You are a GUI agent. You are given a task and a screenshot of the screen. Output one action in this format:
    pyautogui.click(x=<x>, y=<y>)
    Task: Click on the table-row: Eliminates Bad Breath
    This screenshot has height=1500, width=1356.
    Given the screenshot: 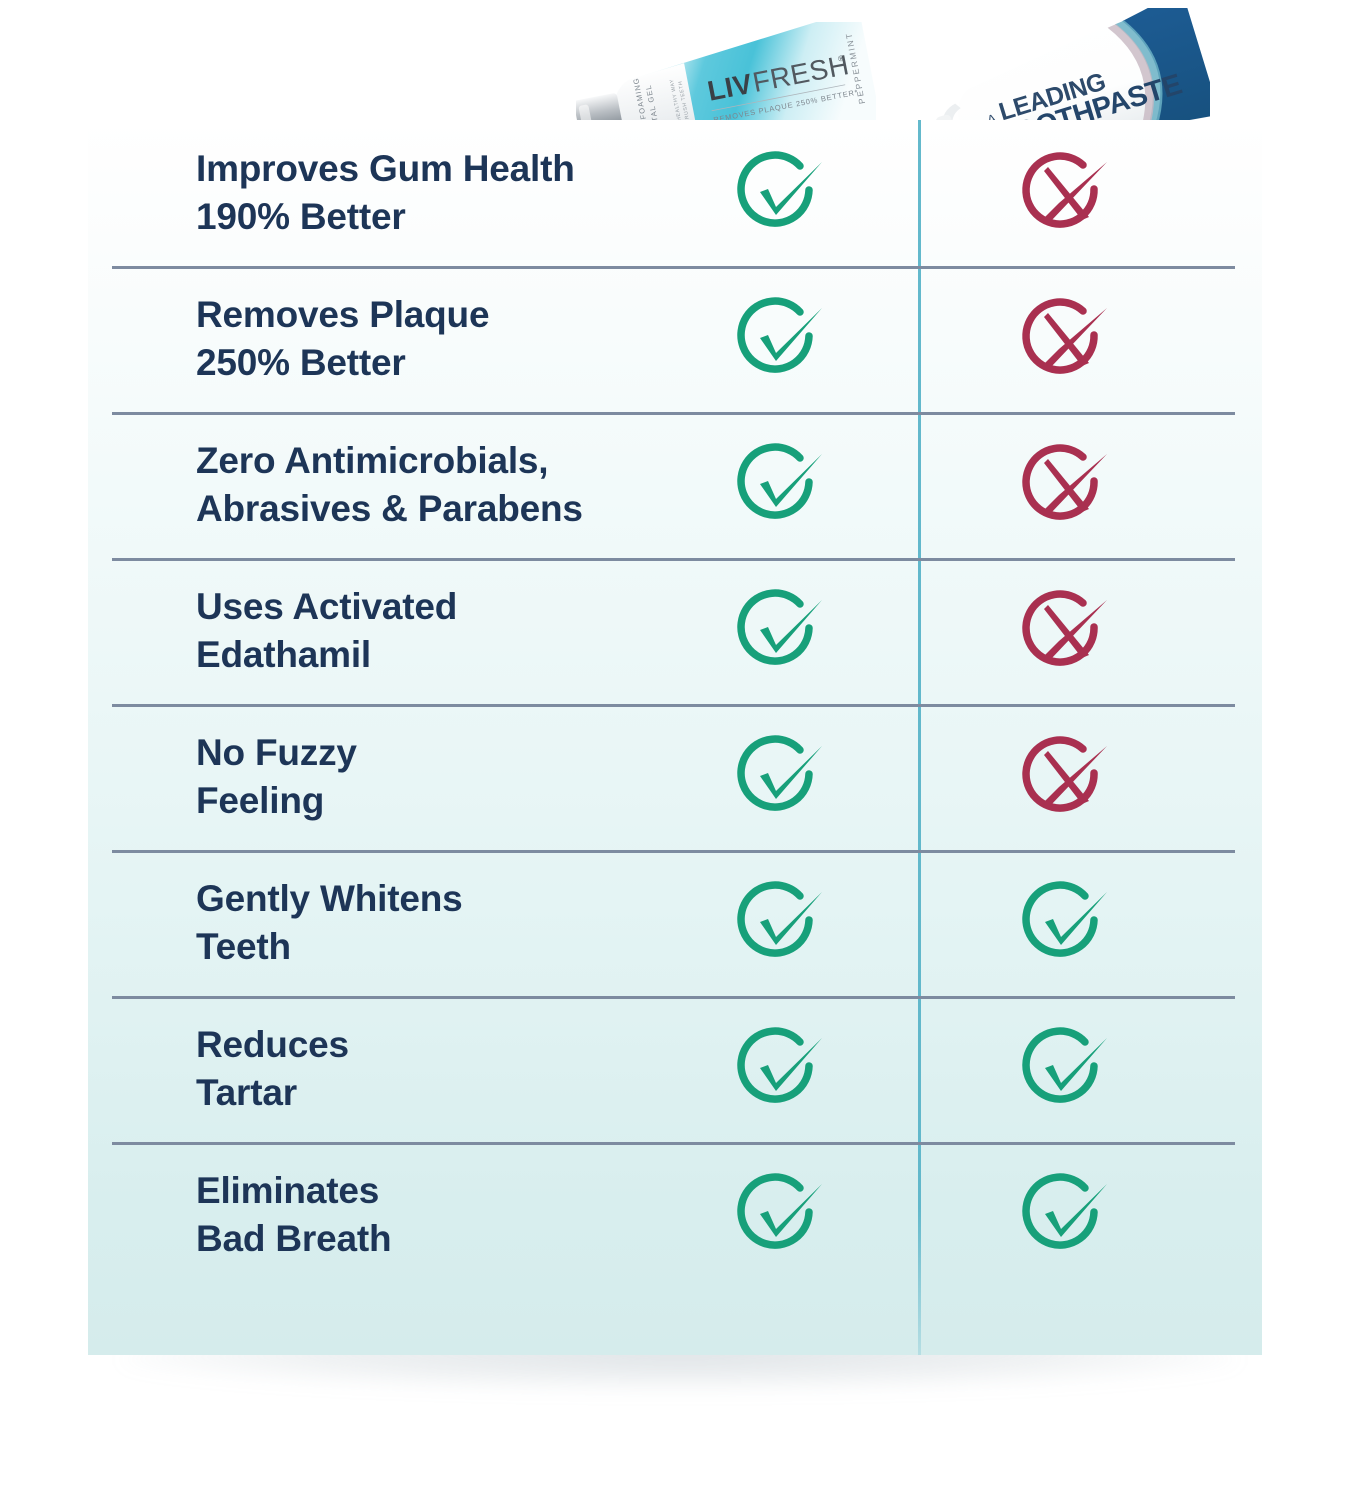 What is the action you would take?
    pyautogui.click(x=675, y=1215)
    